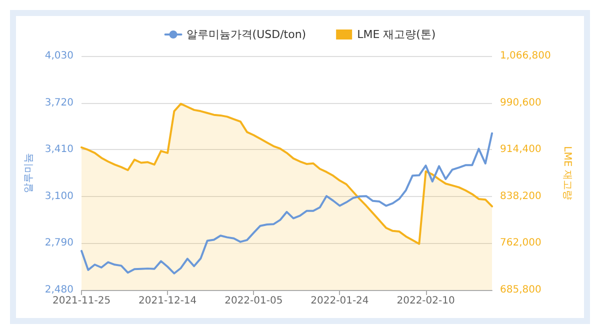 The height and width of the screenshot is (326, 600). What do you see at coordinates (566, 173) in the screenshot?
I see `y2-axis-title: LME 재고량` at bounding box center [566, 173].